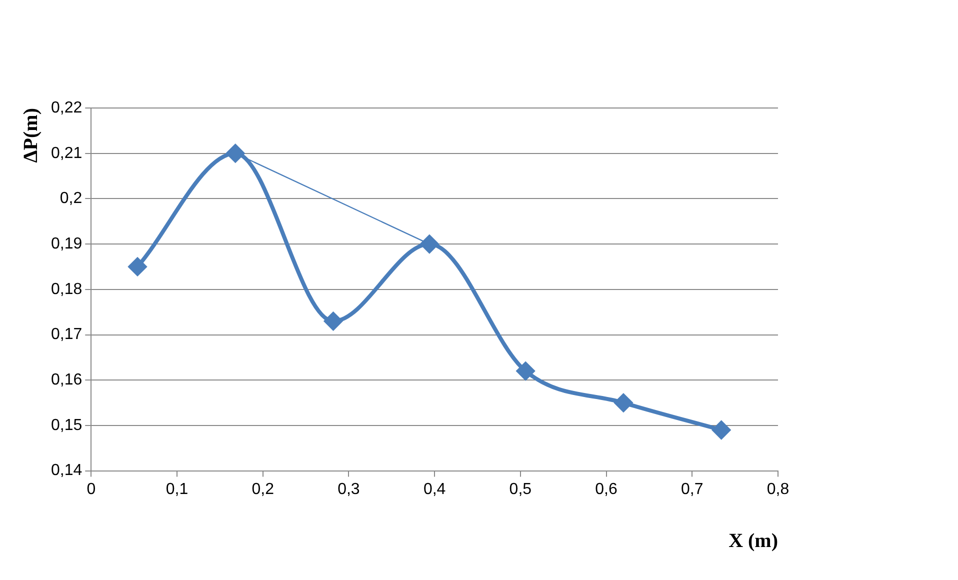 The height and width of the screenshot is (580, 958). What do you see at coordinates (753, 541) in the screenshot?
I see `x-axis-title: X (m)` at bounding box center [753, 541].